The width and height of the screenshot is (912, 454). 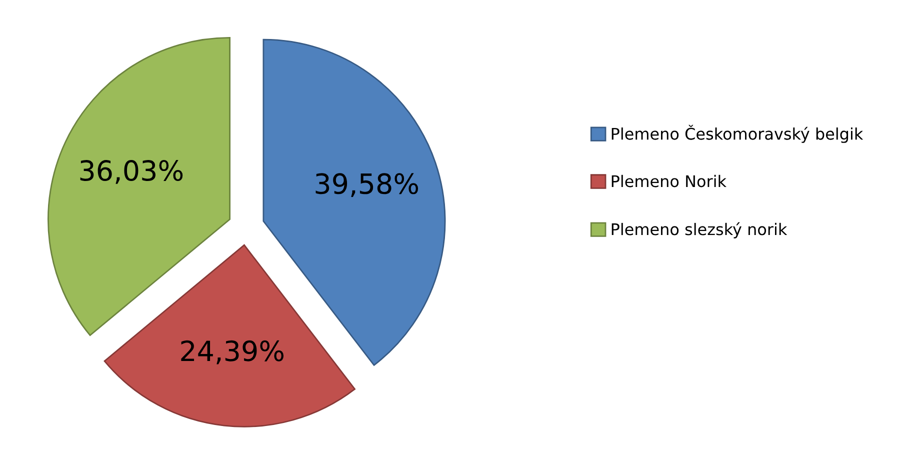 I want to click on legend-label: Plemeno Norik, so click(x=669, y=181).